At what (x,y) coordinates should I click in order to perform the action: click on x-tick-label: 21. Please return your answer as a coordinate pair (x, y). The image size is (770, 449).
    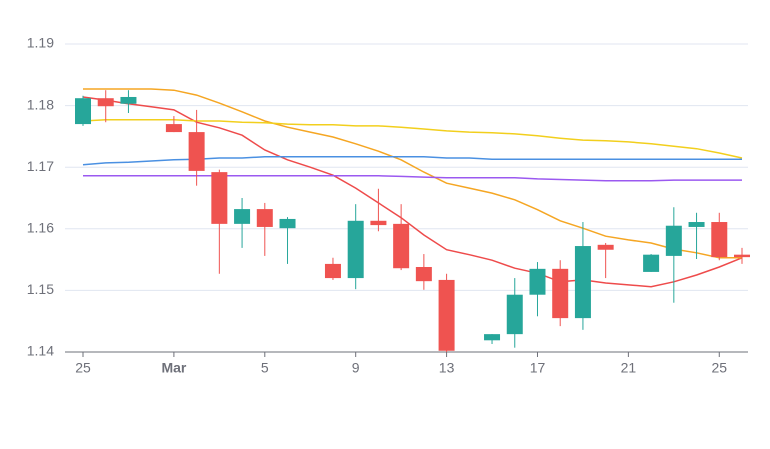
    Looking at the image, I should click on (629, 368).